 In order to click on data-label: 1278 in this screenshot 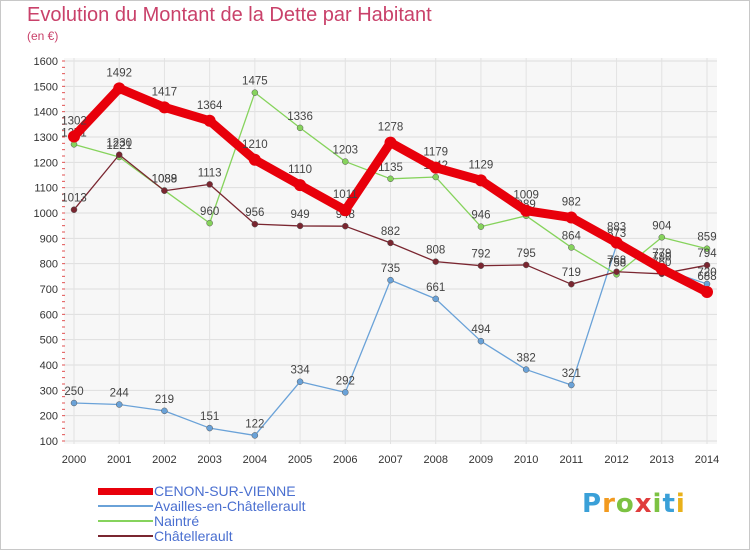, I will do `click(391, 128)`.